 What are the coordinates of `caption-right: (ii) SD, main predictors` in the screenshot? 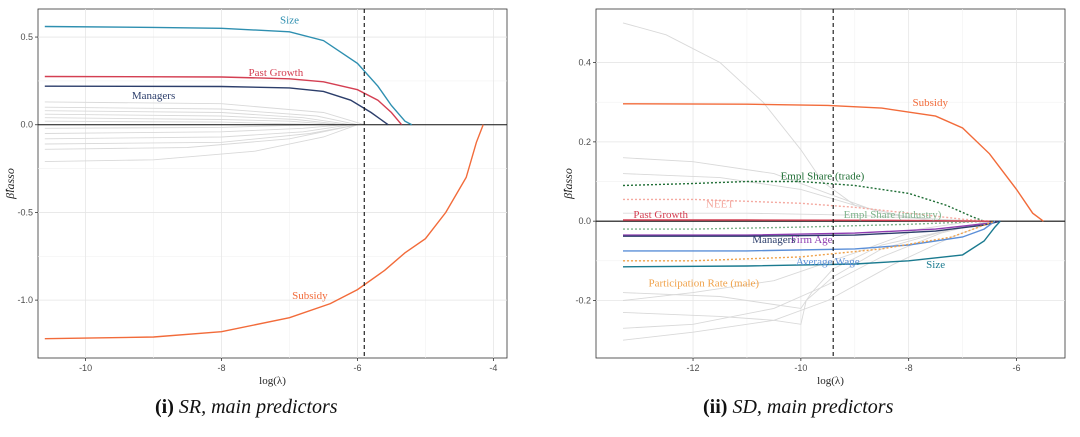 It's located at (798, 407).